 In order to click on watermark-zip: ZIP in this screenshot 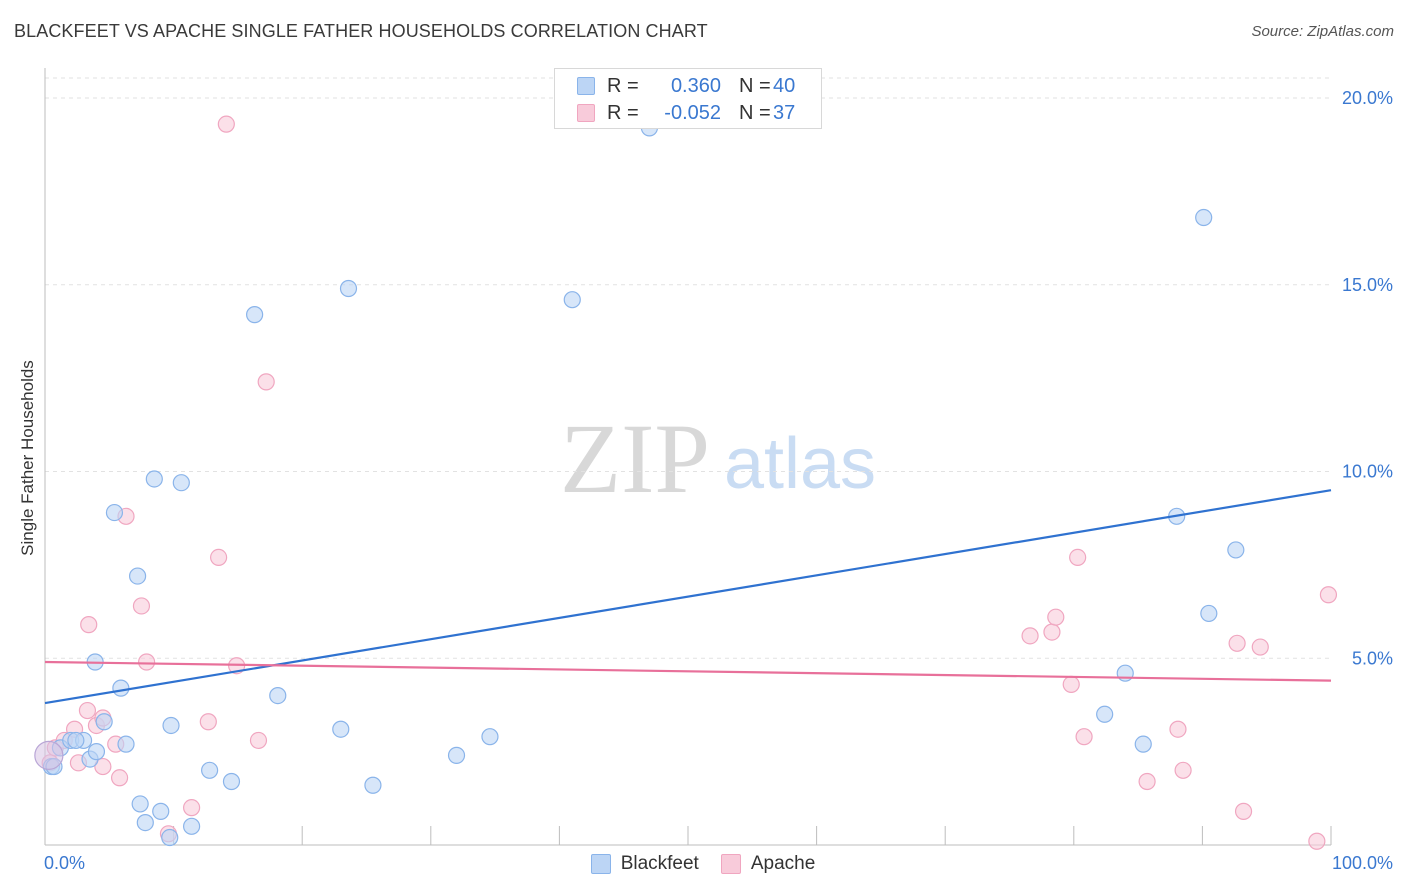, I will do `click(635, 458)`.